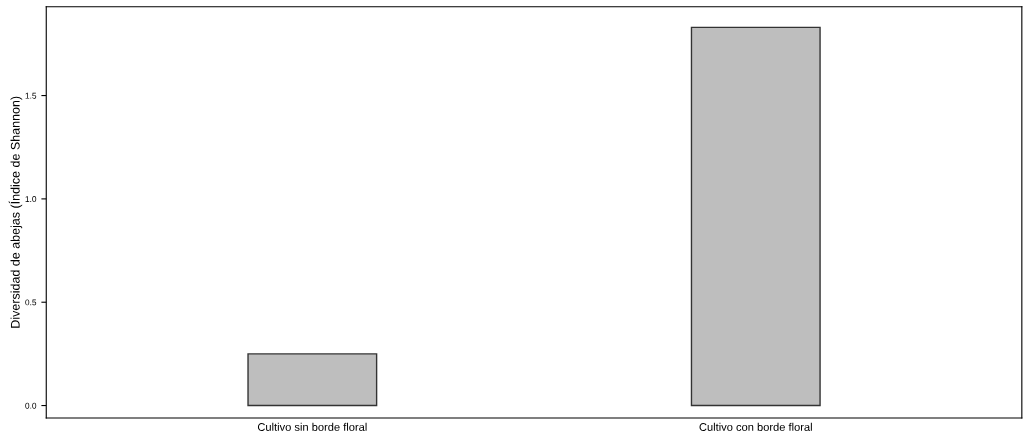 This screenshot has width=1028, height=447. I want to click on y-tick-label: 0.5, so click(31, 302).